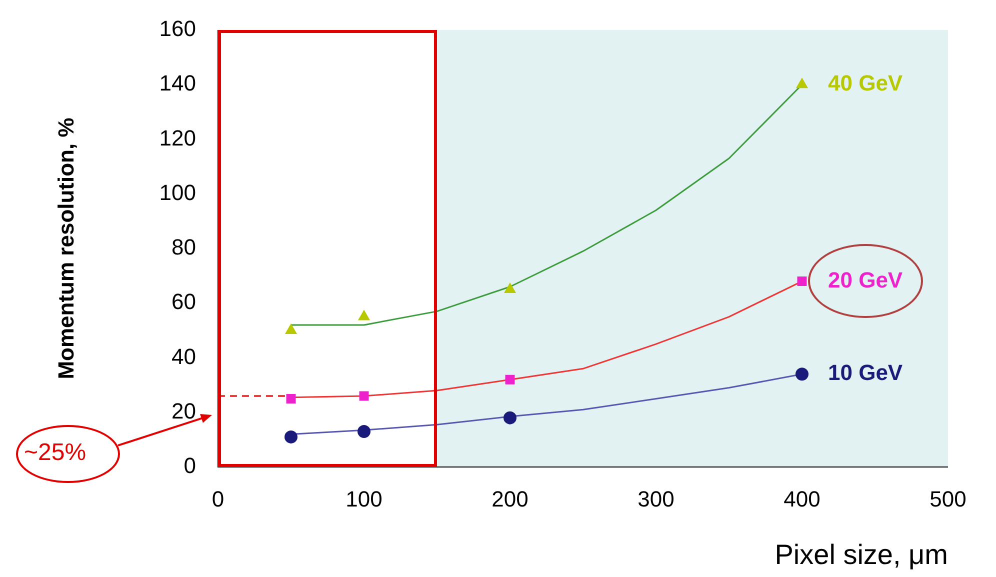  Describe the element at coordinates (190, 465) in the screenshot. I see `y-tick-label: 0` at that location.